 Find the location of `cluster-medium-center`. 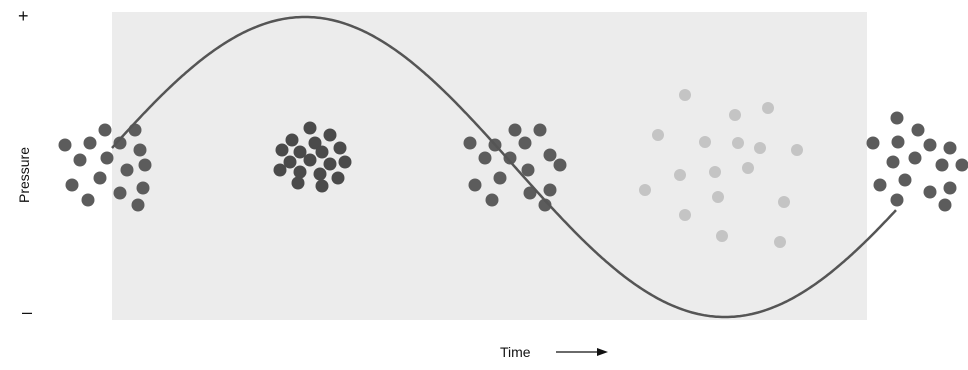

cluster-medium-center is located at coordinates (515, 167).